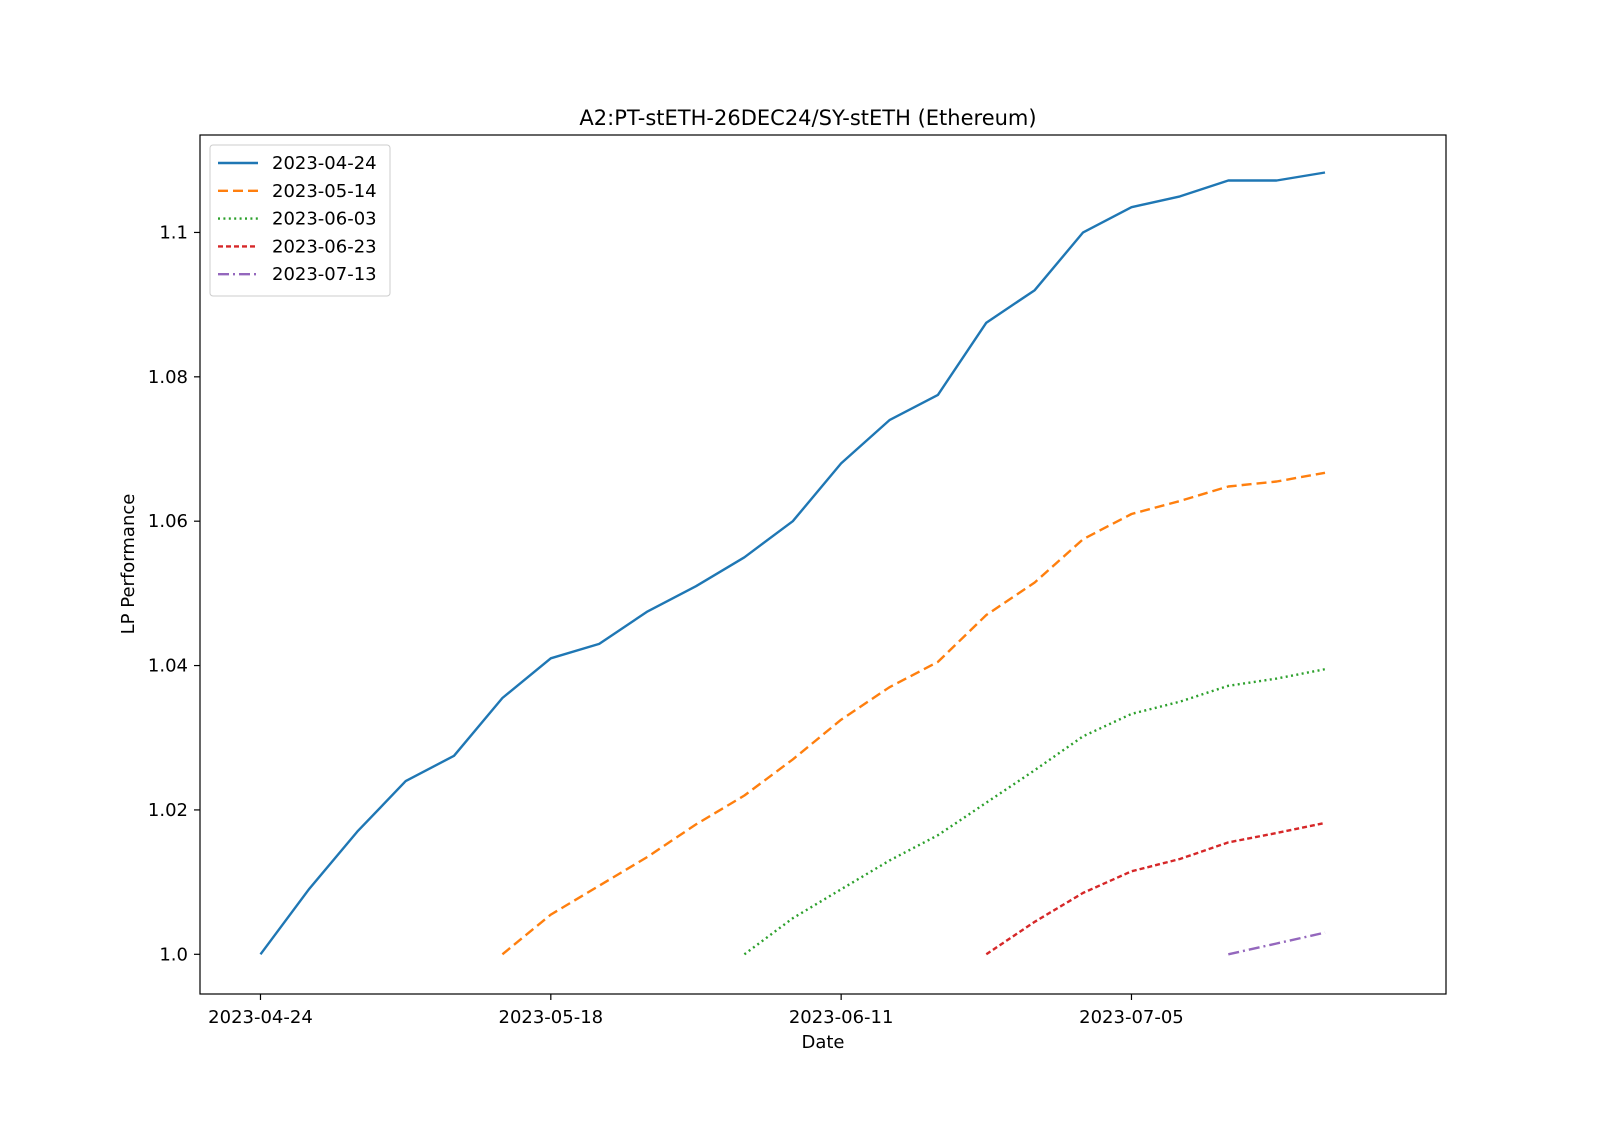 The width and height of the screenshot is (1600, 1131). Describe the element at coordinates (173, 954) in the screenshot. I see `y-tick-label-1: 1.0` at that location.